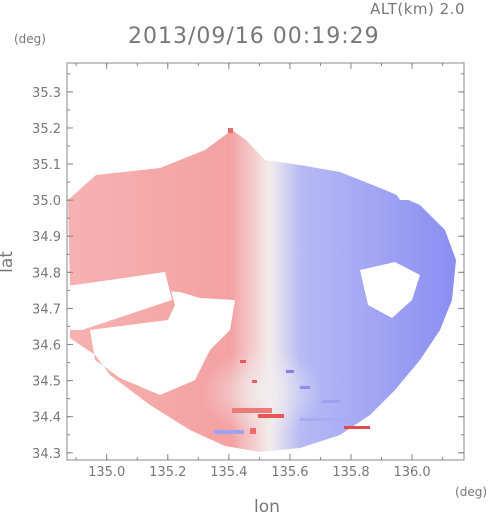  What do you see at coordinates (411, 472) in the screenshot?
I see `x-tick-label: 136.0` at bounding box center [411, 472].